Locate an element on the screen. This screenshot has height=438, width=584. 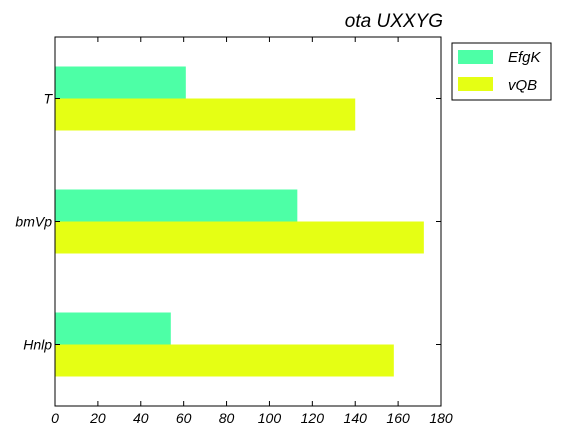
x-tick-label: 140 is located at coordinates (356, 418).